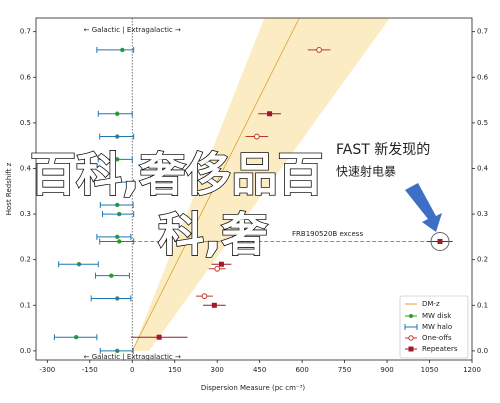 The height and width of the screenshot is (403, 500). What do you see at coordinates (259, 370) in the screenshot?
I see `x-tick-label: 450` at bounding box center [259, 370].